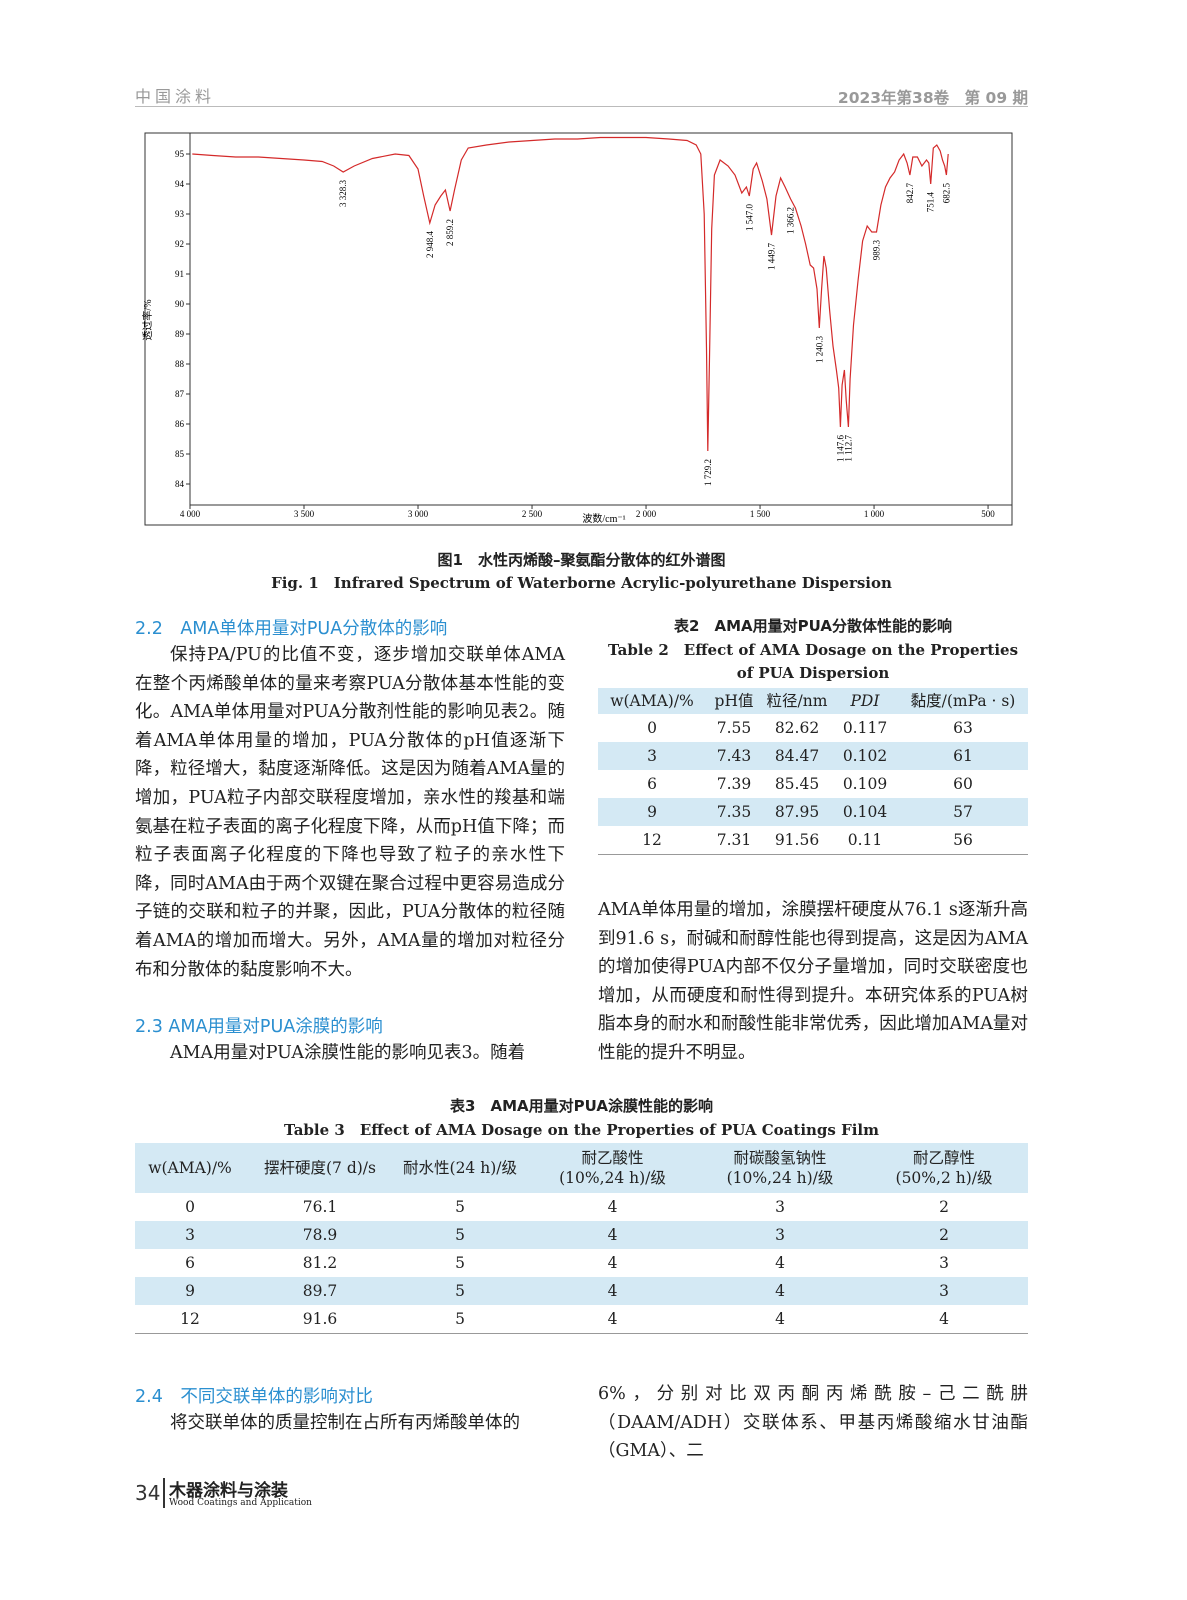 Image resolution: width=1187 pixels, height=1600 pixels. I want to click on footer-journal-en: Wood Coatings and Application, so click(240, 1503).